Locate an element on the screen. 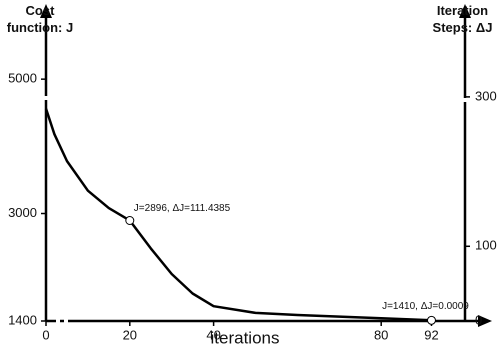 This screenshot has width=500, height=349. y2-axis-arrow is located at coordinates (465, 11).